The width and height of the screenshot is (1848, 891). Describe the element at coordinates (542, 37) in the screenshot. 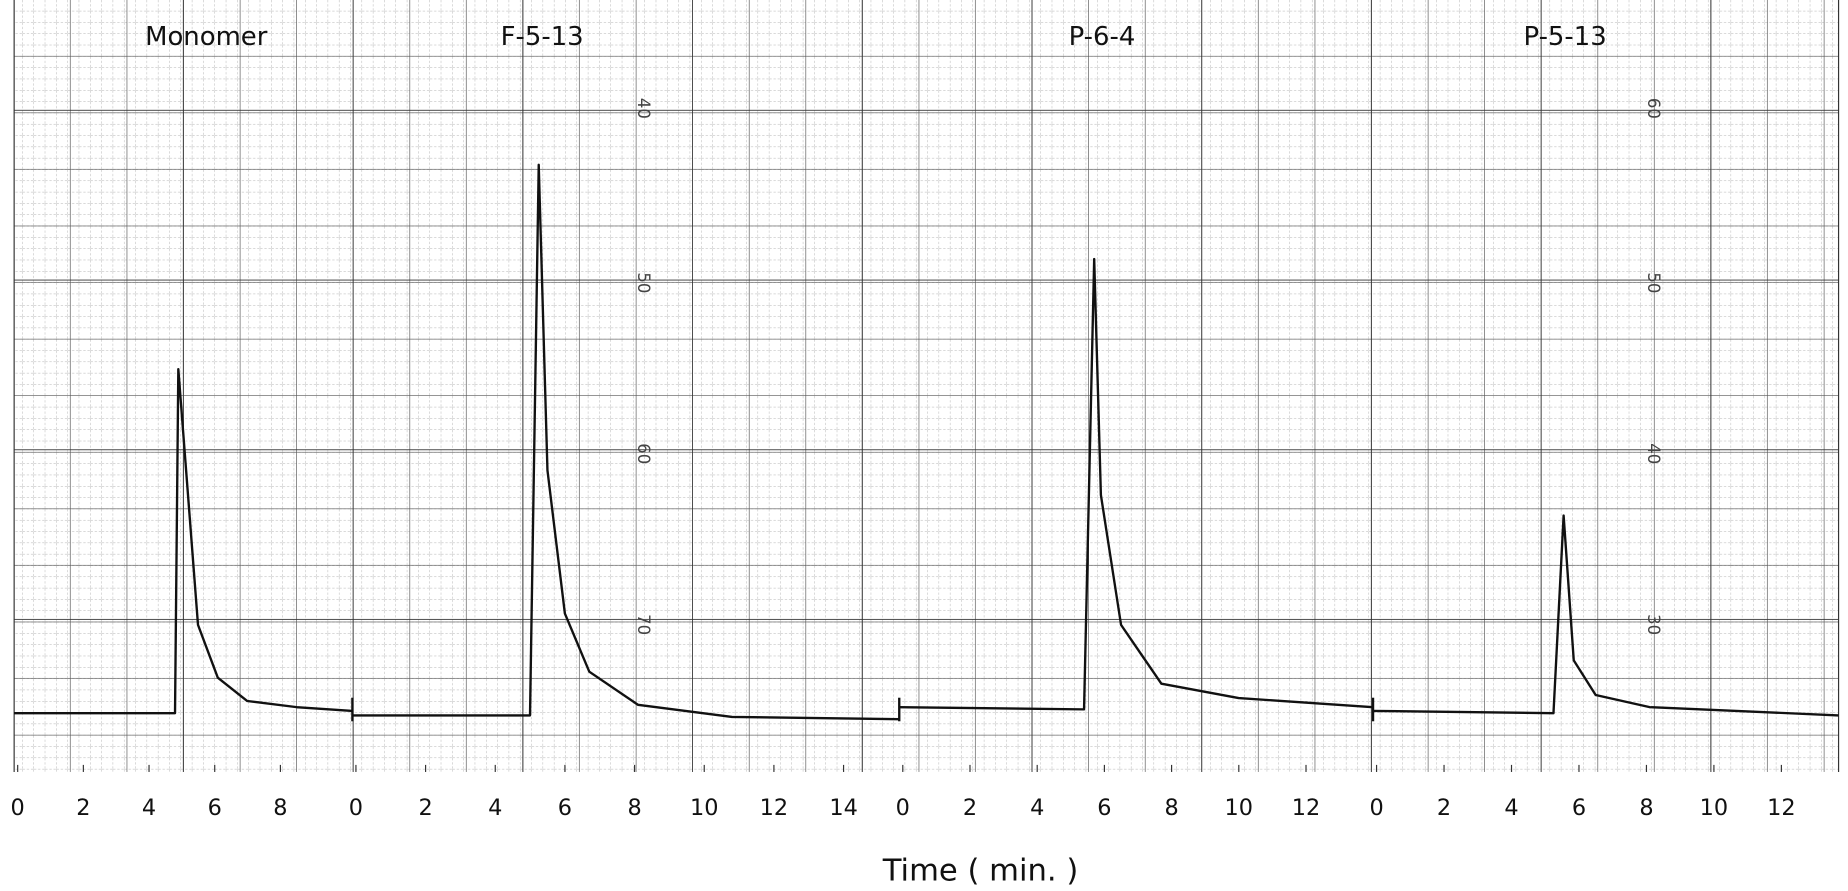

I see `chart-title: F-5-13` at that location.